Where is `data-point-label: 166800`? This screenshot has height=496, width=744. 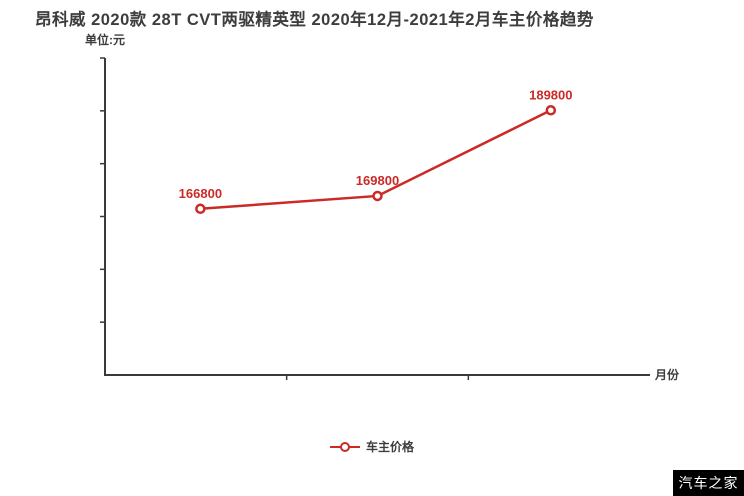
data-point-label: 166800 is located at coordinates (200, 193).